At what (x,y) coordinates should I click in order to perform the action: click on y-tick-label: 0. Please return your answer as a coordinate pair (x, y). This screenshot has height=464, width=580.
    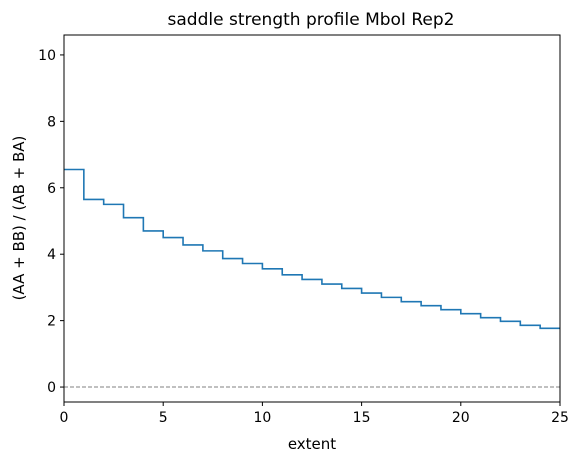
    Looking at the image, I should click on (51, 388).